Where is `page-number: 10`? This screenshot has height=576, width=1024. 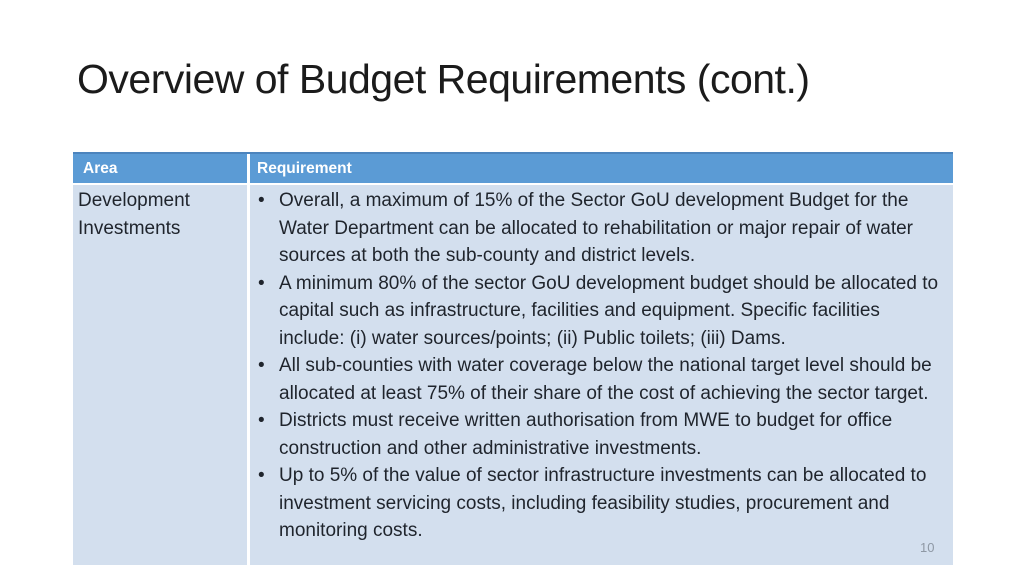
page-number: 10 is located at coordinates (927, 547).